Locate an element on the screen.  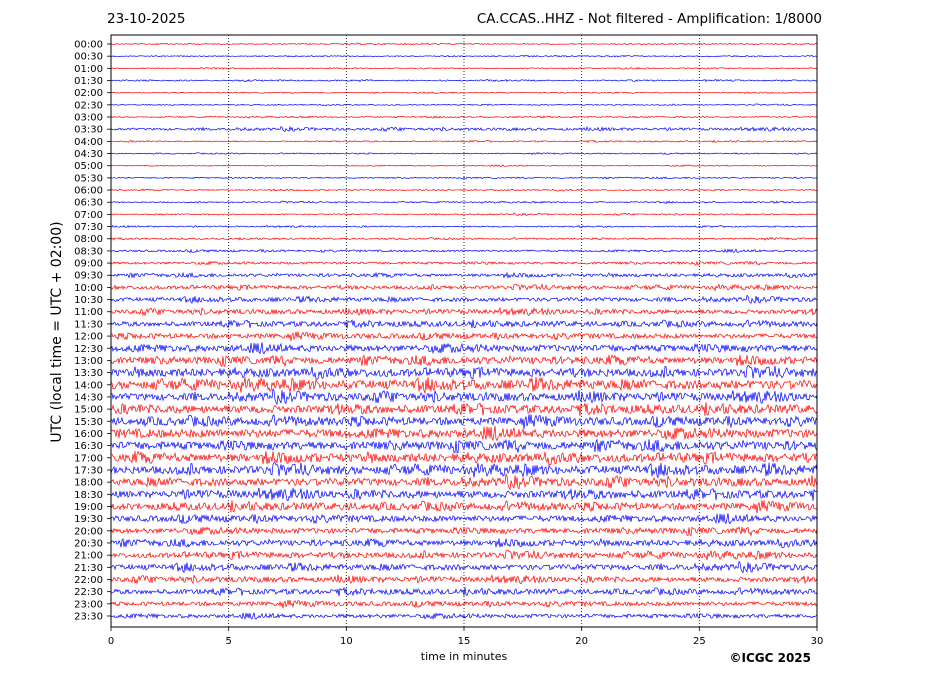
y-tick-label: 12:30 is located at coordinates (88, 349).